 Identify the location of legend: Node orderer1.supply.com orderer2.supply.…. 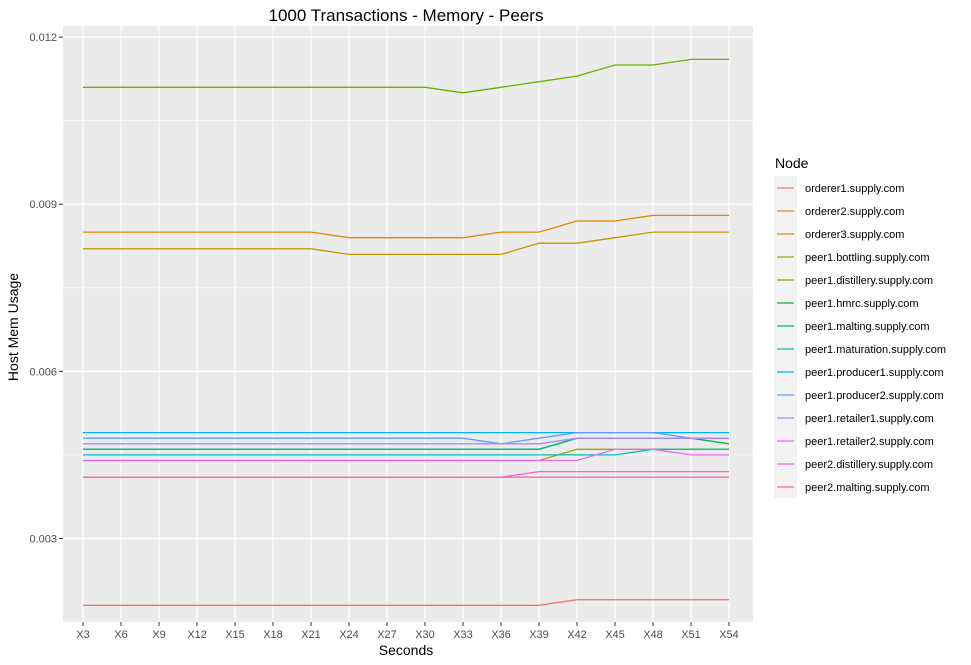
(860, 326).